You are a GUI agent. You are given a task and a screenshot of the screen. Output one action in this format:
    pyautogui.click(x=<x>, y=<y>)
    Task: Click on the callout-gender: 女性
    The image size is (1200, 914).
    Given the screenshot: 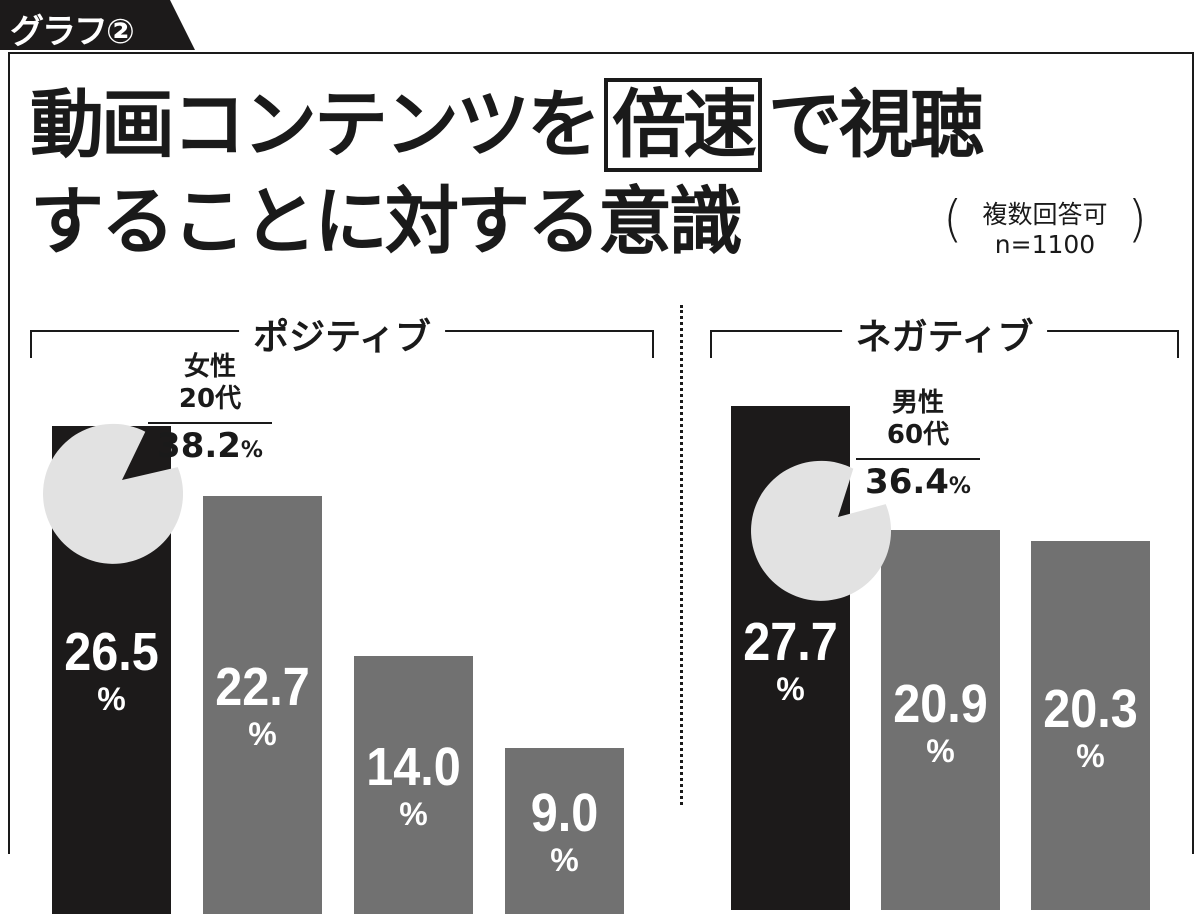 What is the action you would take?
    pyautogui.click(x=209, y=367)
    